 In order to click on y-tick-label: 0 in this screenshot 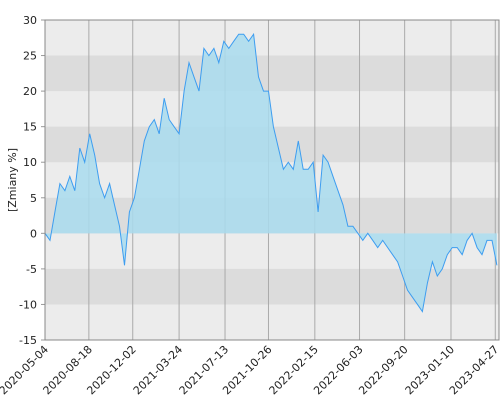, I will do `click(33, 233)`.